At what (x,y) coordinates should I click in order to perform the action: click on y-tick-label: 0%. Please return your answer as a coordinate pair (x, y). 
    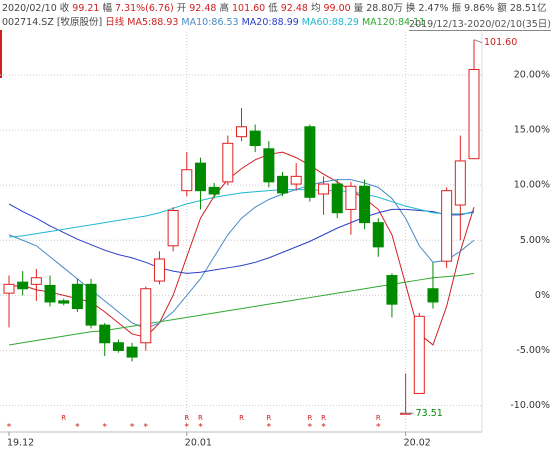
    Looking at the image, I should click on (542, 295).